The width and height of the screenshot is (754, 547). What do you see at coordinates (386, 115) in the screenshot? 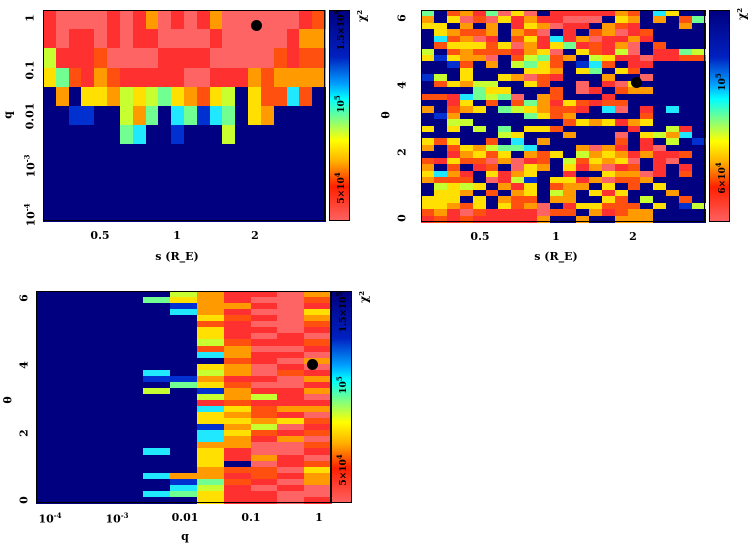
I see `y-axis-label: θ` at bounding box center [386, 115].